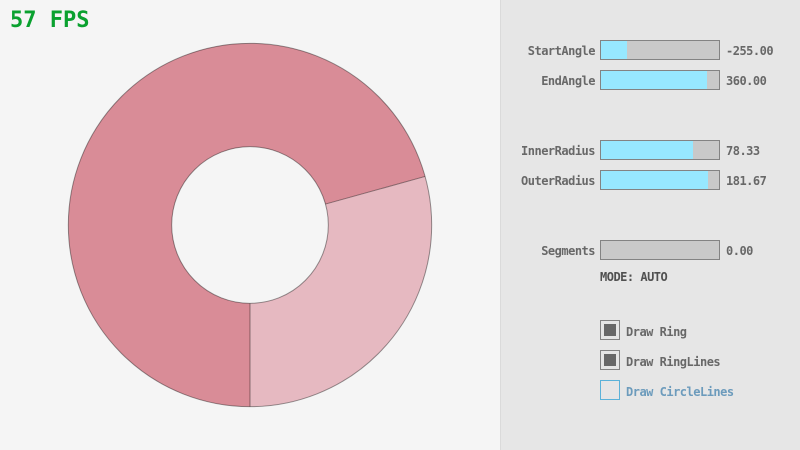  I want to click on startangle-value: -255.00, so click(750, 51).